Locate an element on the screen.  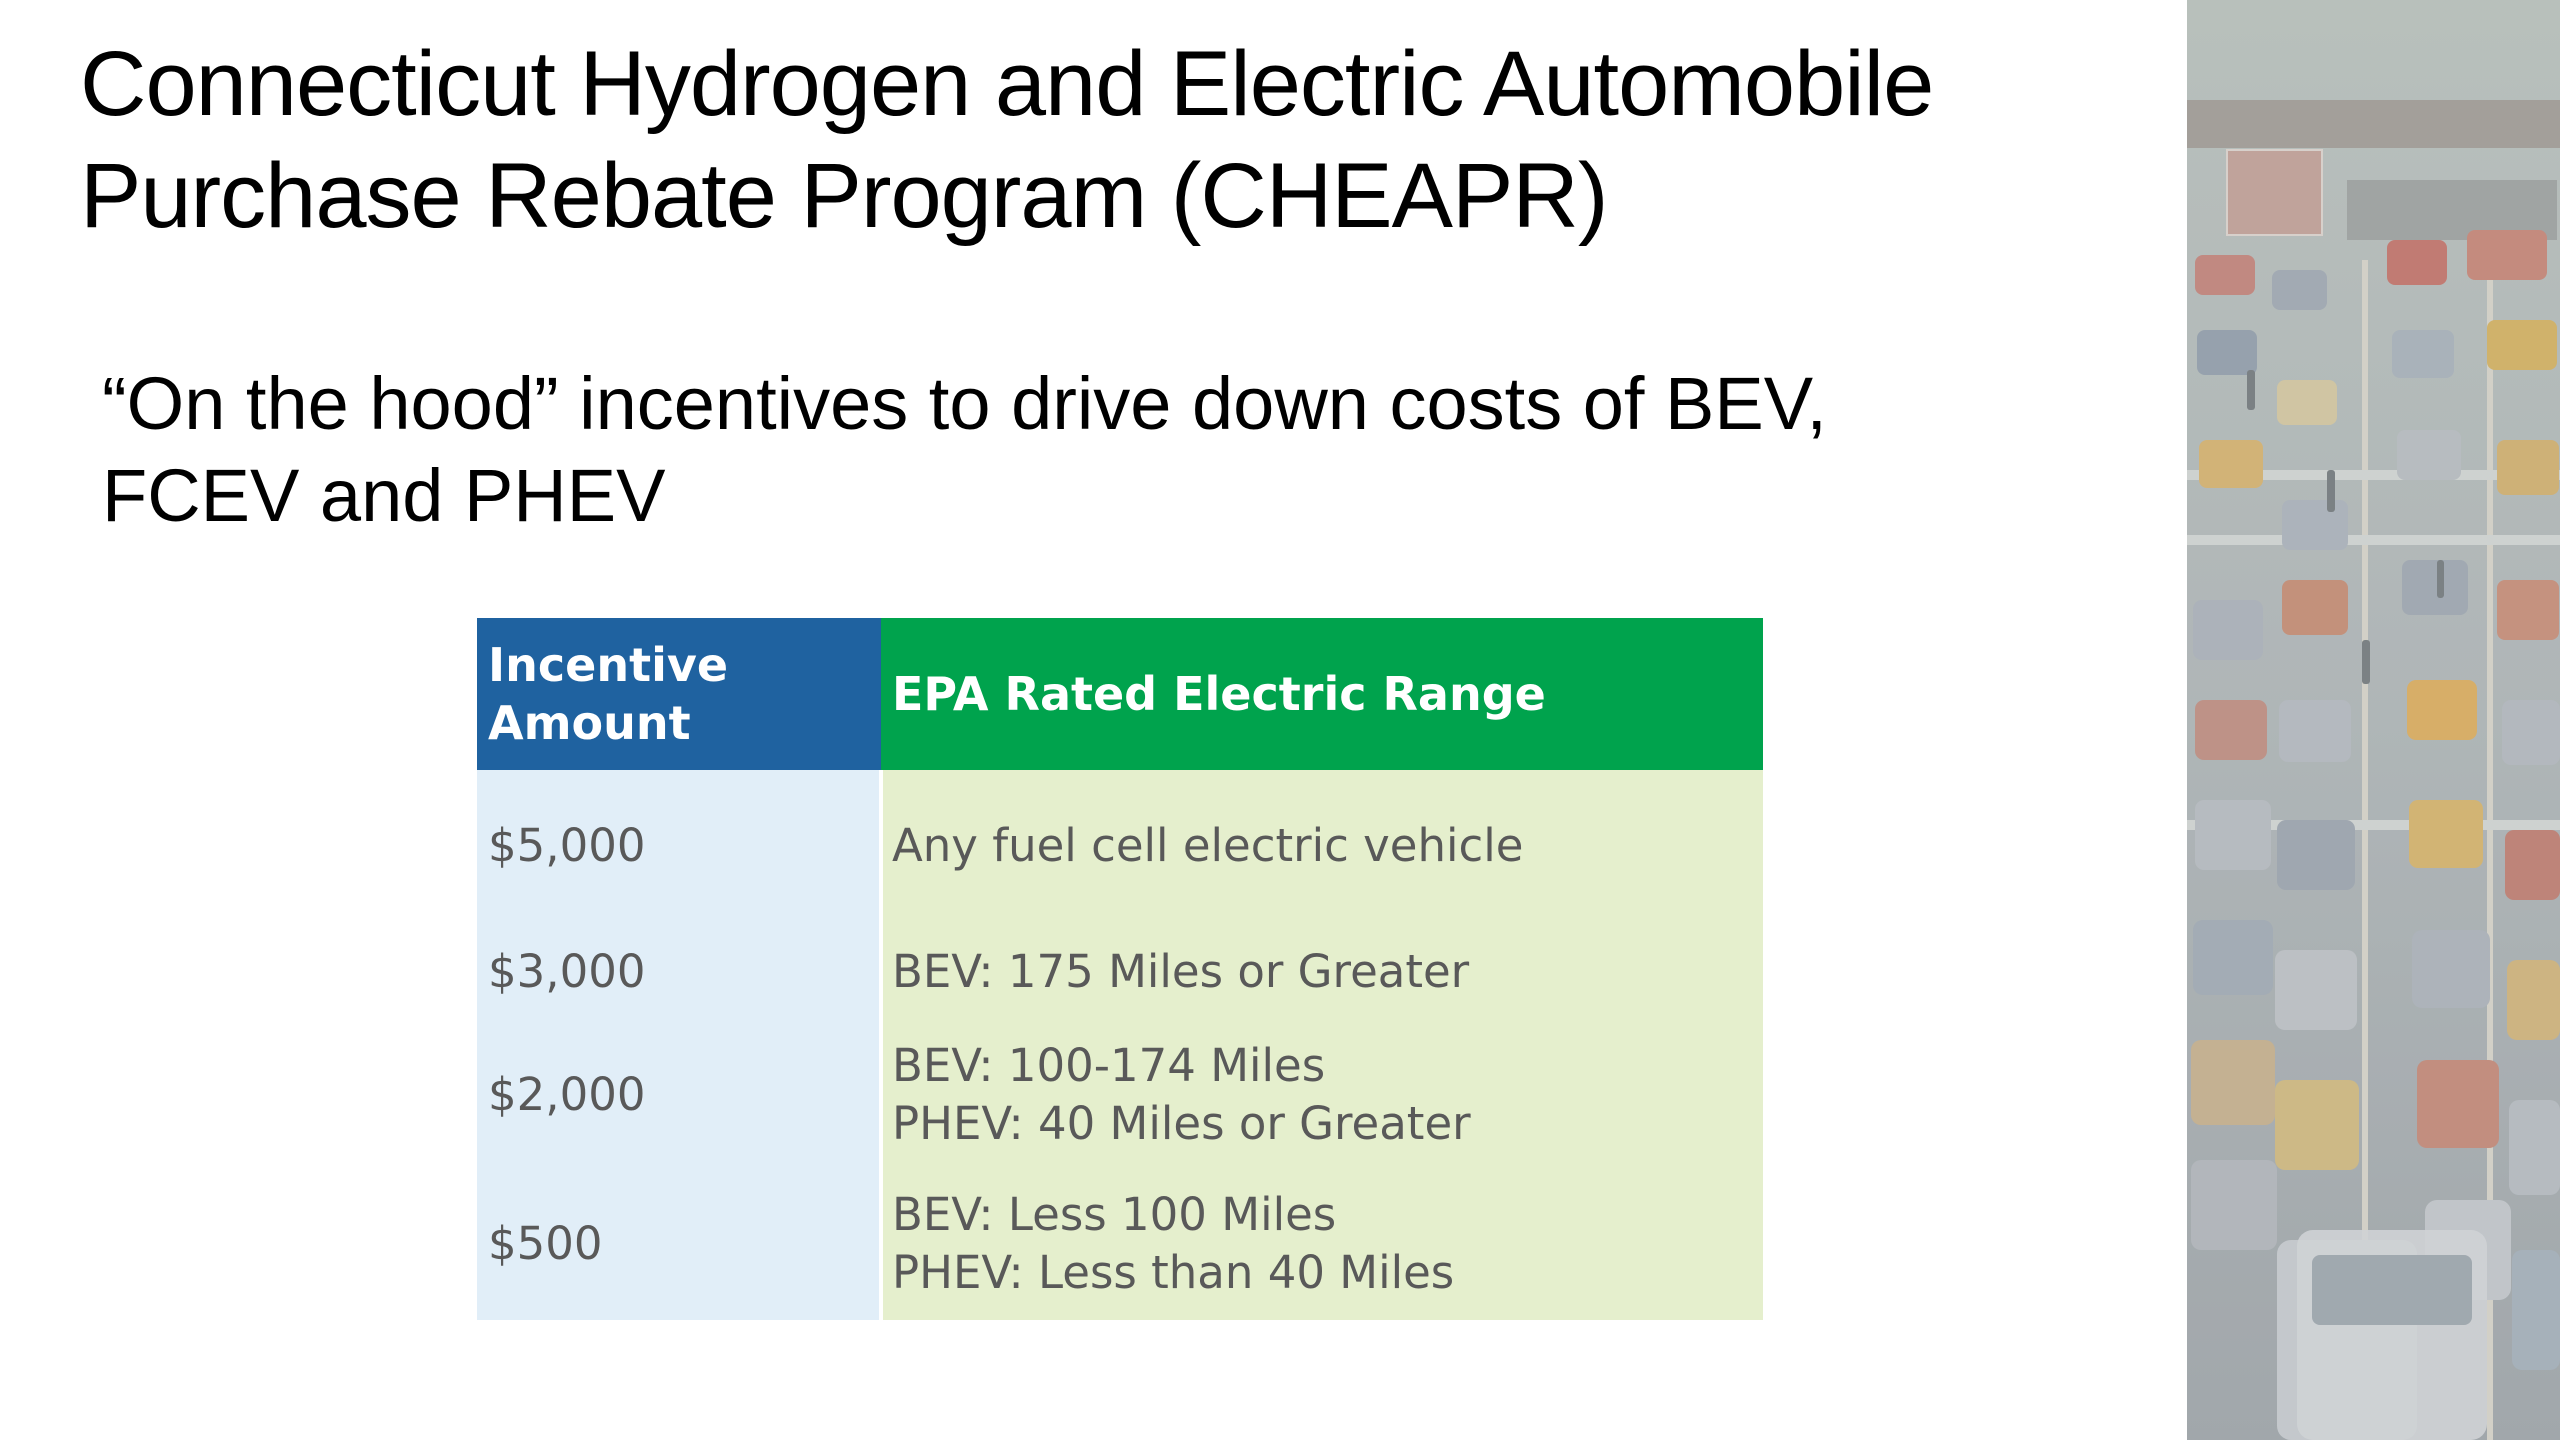
range-cell: Any fuel cell electric vehicle is located at coordinates (1322, 846).